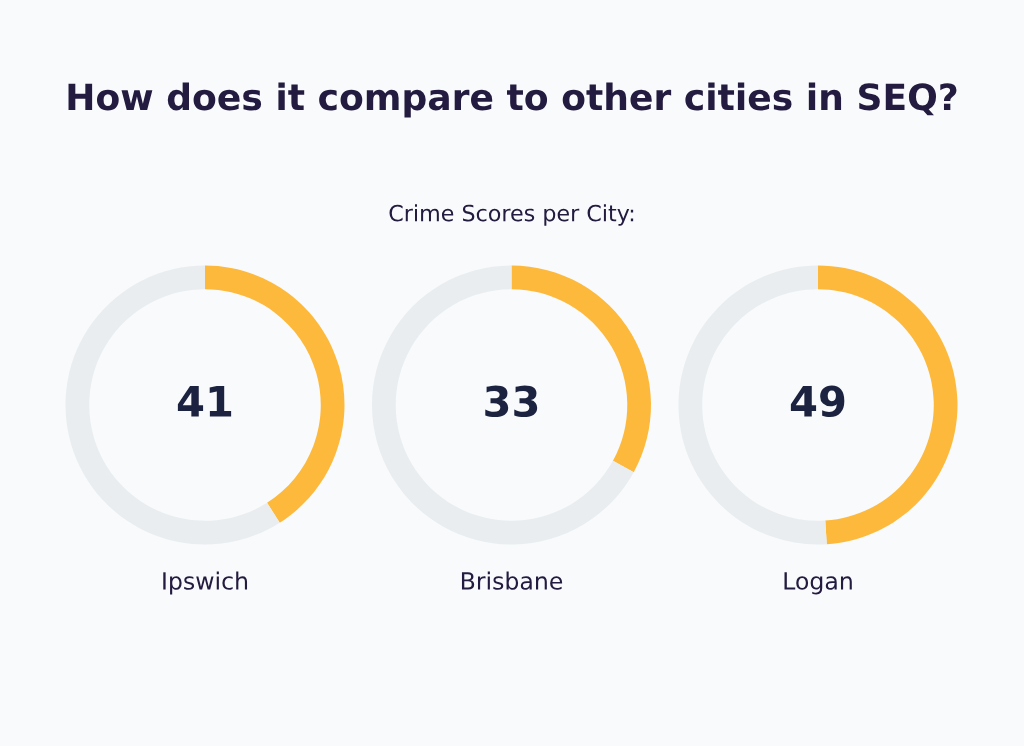 This screenshot has height=746, width=1024. Describe the element at coordinates (818, 583) in the screenshot. I see `text: Logan` at that location.